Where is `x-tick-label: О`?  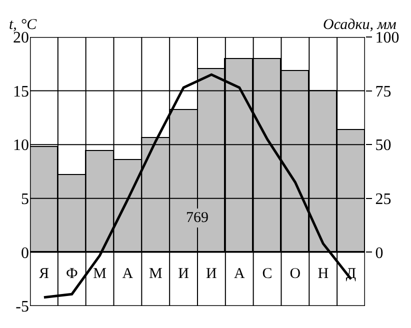
x-tick-label: О is located at coordinates (295, 274).